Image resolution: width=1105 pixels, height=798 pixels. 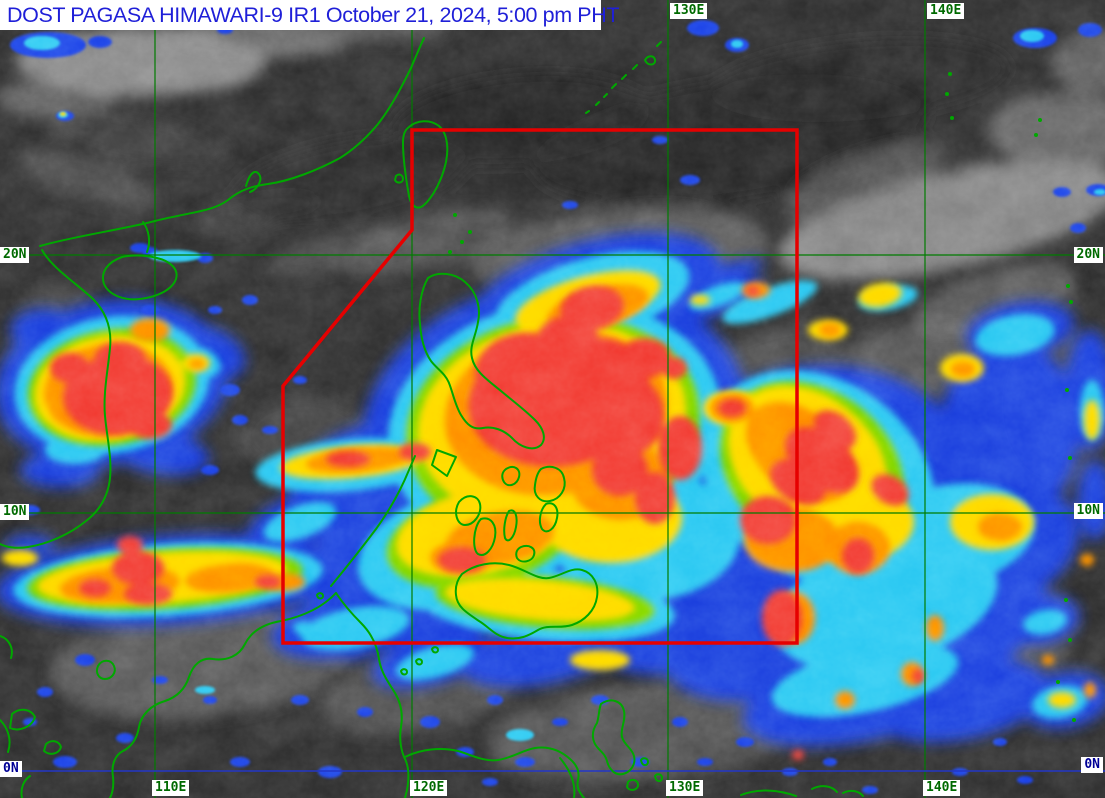 I want to click on grid-label-left-0n: 0N, so click(x=11, y=769).